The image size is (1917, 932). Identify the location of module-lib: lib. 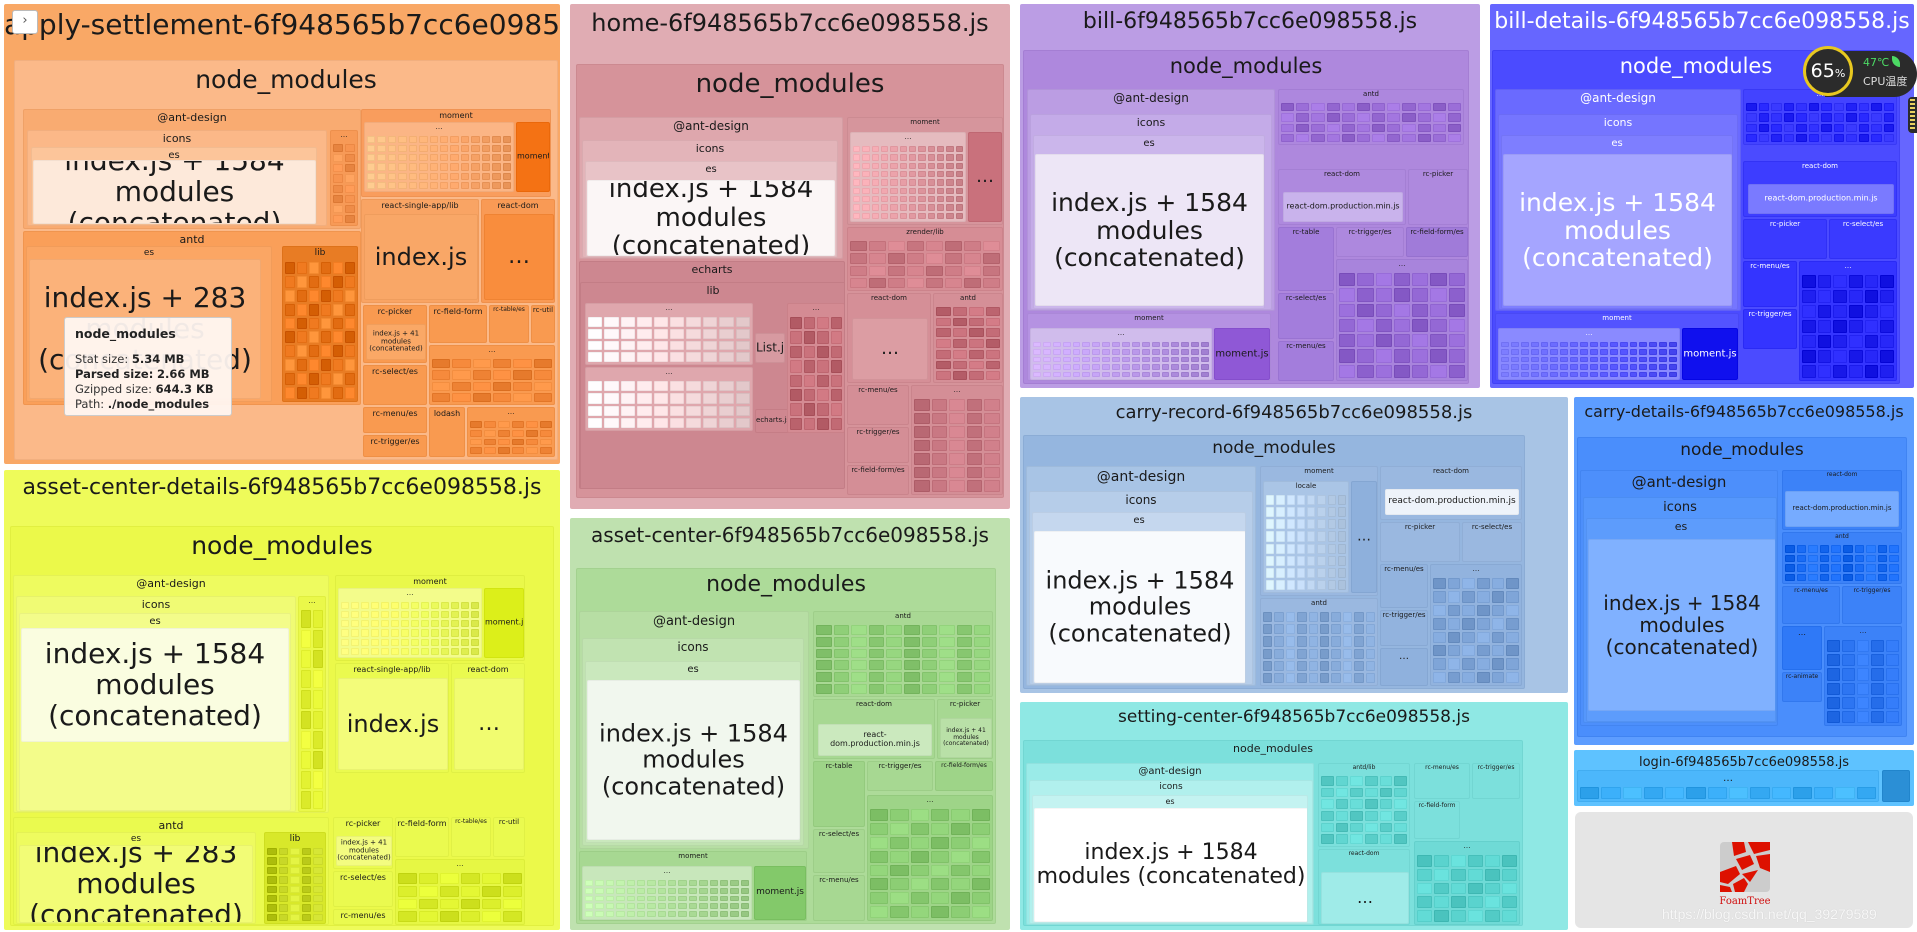
(320, 324).